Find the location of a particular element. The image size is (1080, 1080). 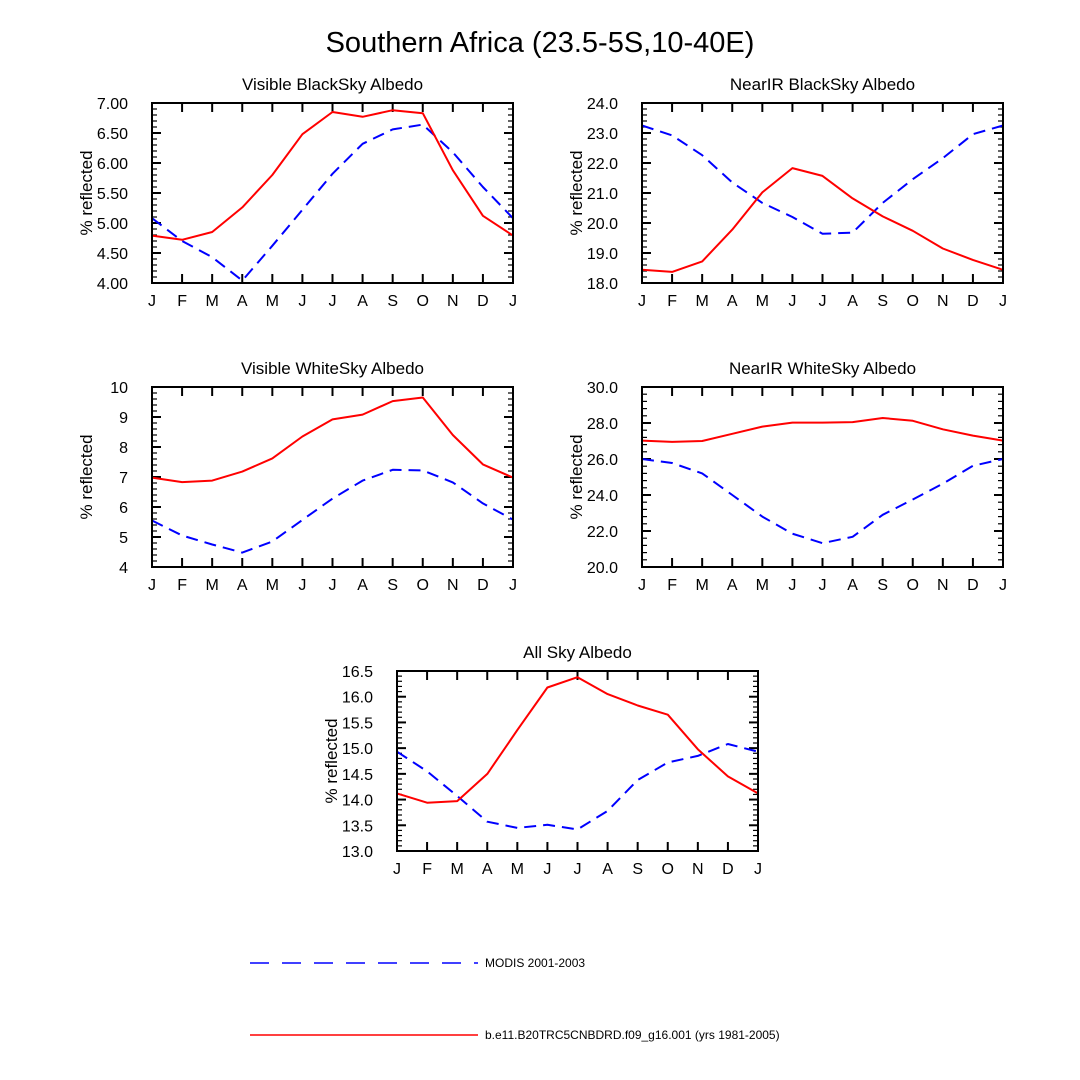

y-tick-label: 15.0 is located at coordinates (357, 749).